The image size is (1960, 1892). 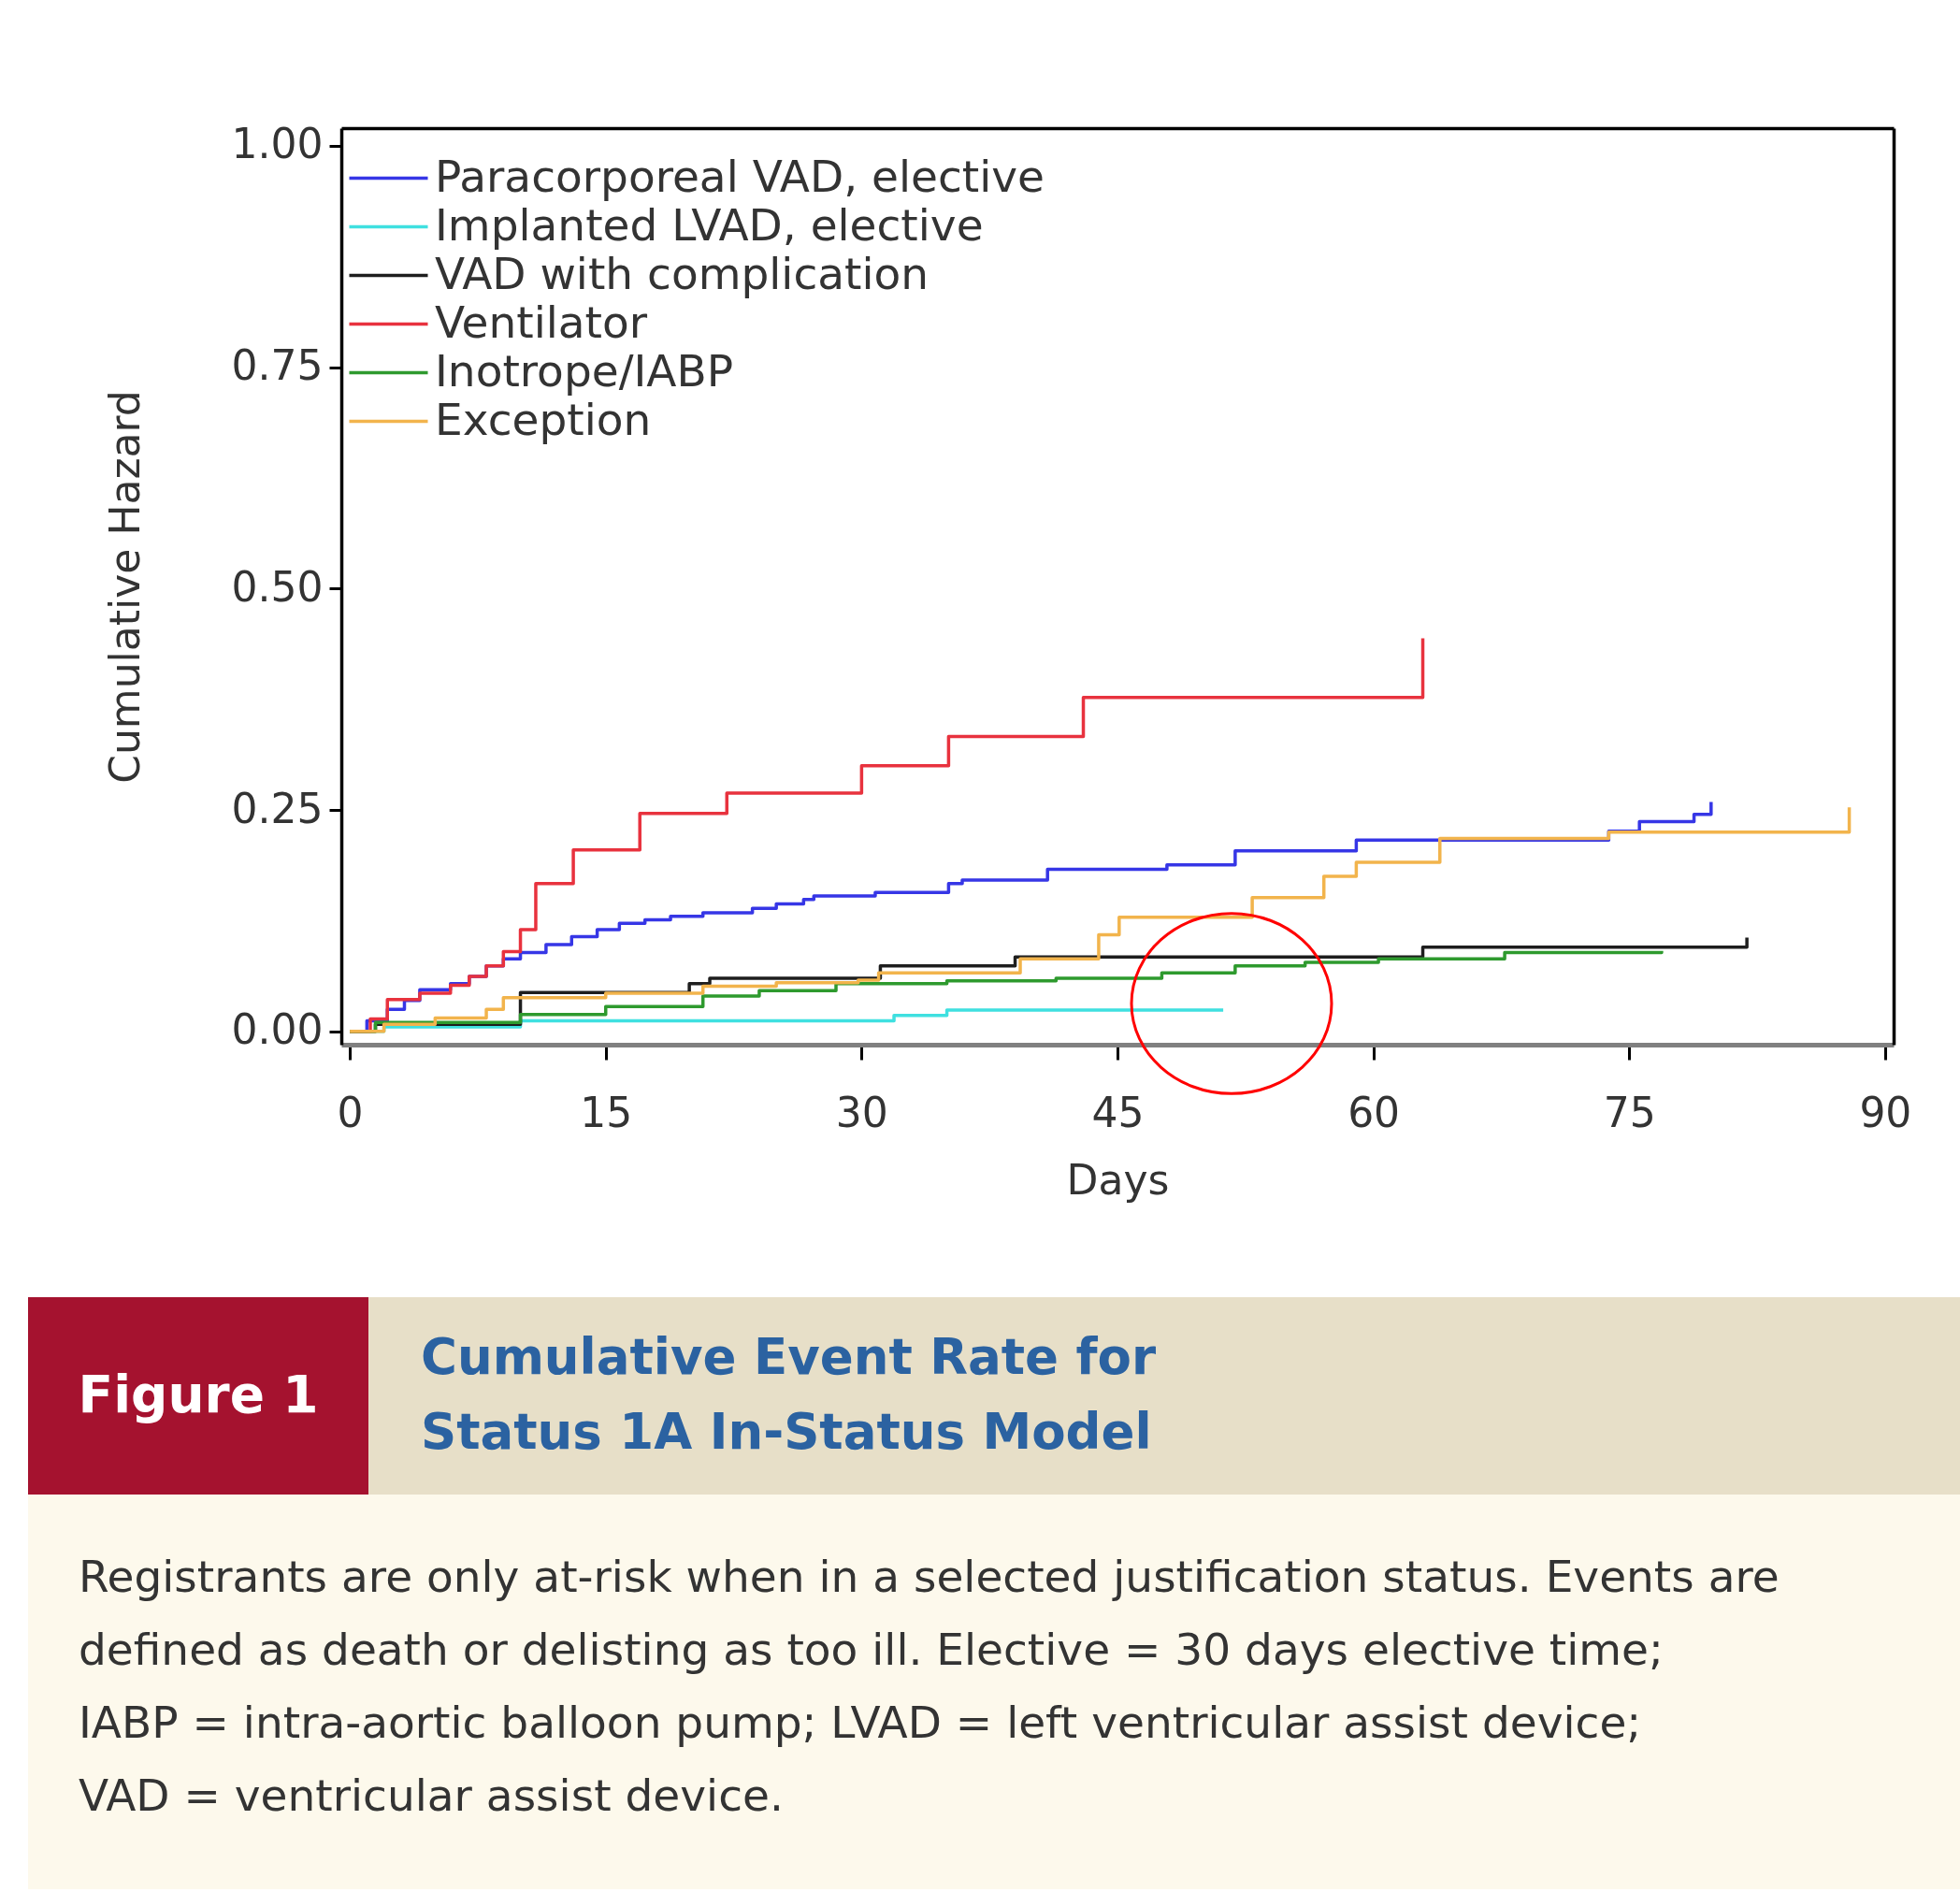 What do you see at coordinates (929, 1686) in the screenshot?
I see `text: Registrants are only at-risk when in a selected justification status. Events are defined as death or delisting as too ill. Elective = 30 days elective time; IABP = intra-aortic balloon pump; LVAD = left ventricular assist device; VAD = ventricular assist device.` at bounding box center [929, 1686].